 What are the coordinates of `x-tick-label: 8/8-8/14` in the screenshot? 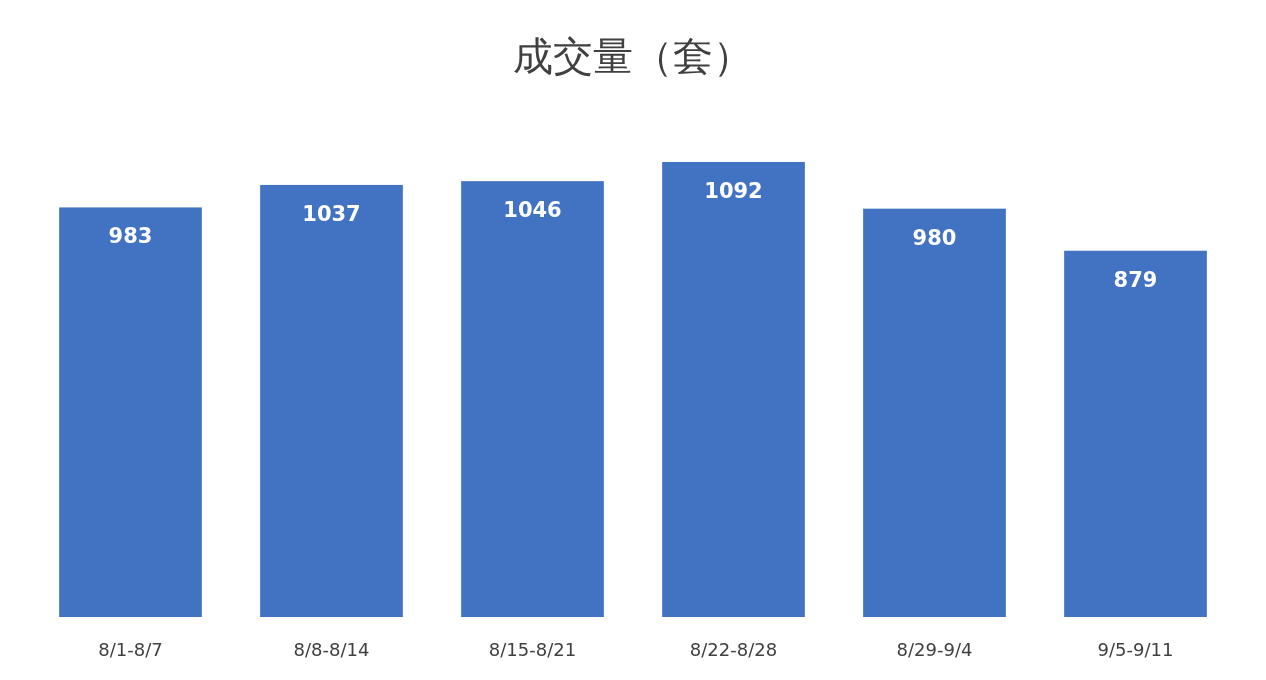 It's located at (331, 649).